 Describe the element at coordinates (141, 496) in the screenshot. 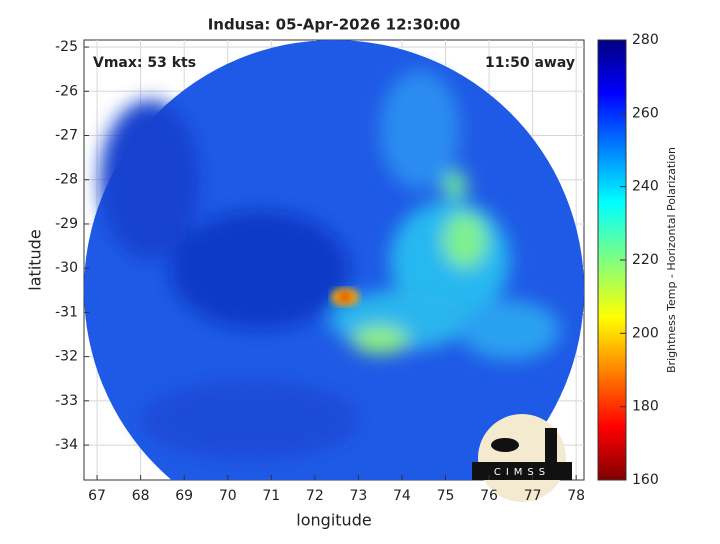

I see `x-tick-label: 68` at that location.